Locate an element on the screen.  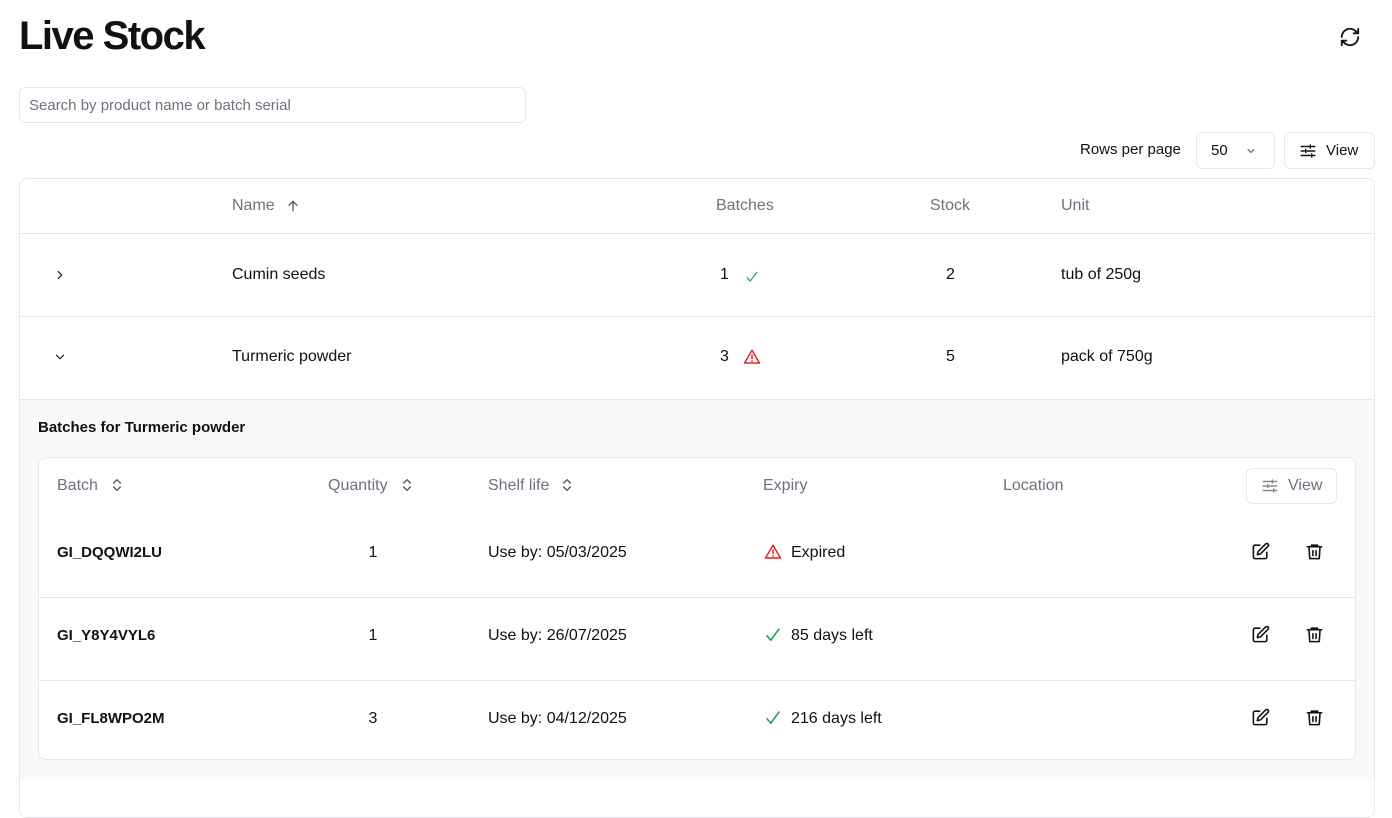
shelf-life: Use by: 26/07/2025 is located at coordinates (557, 635).